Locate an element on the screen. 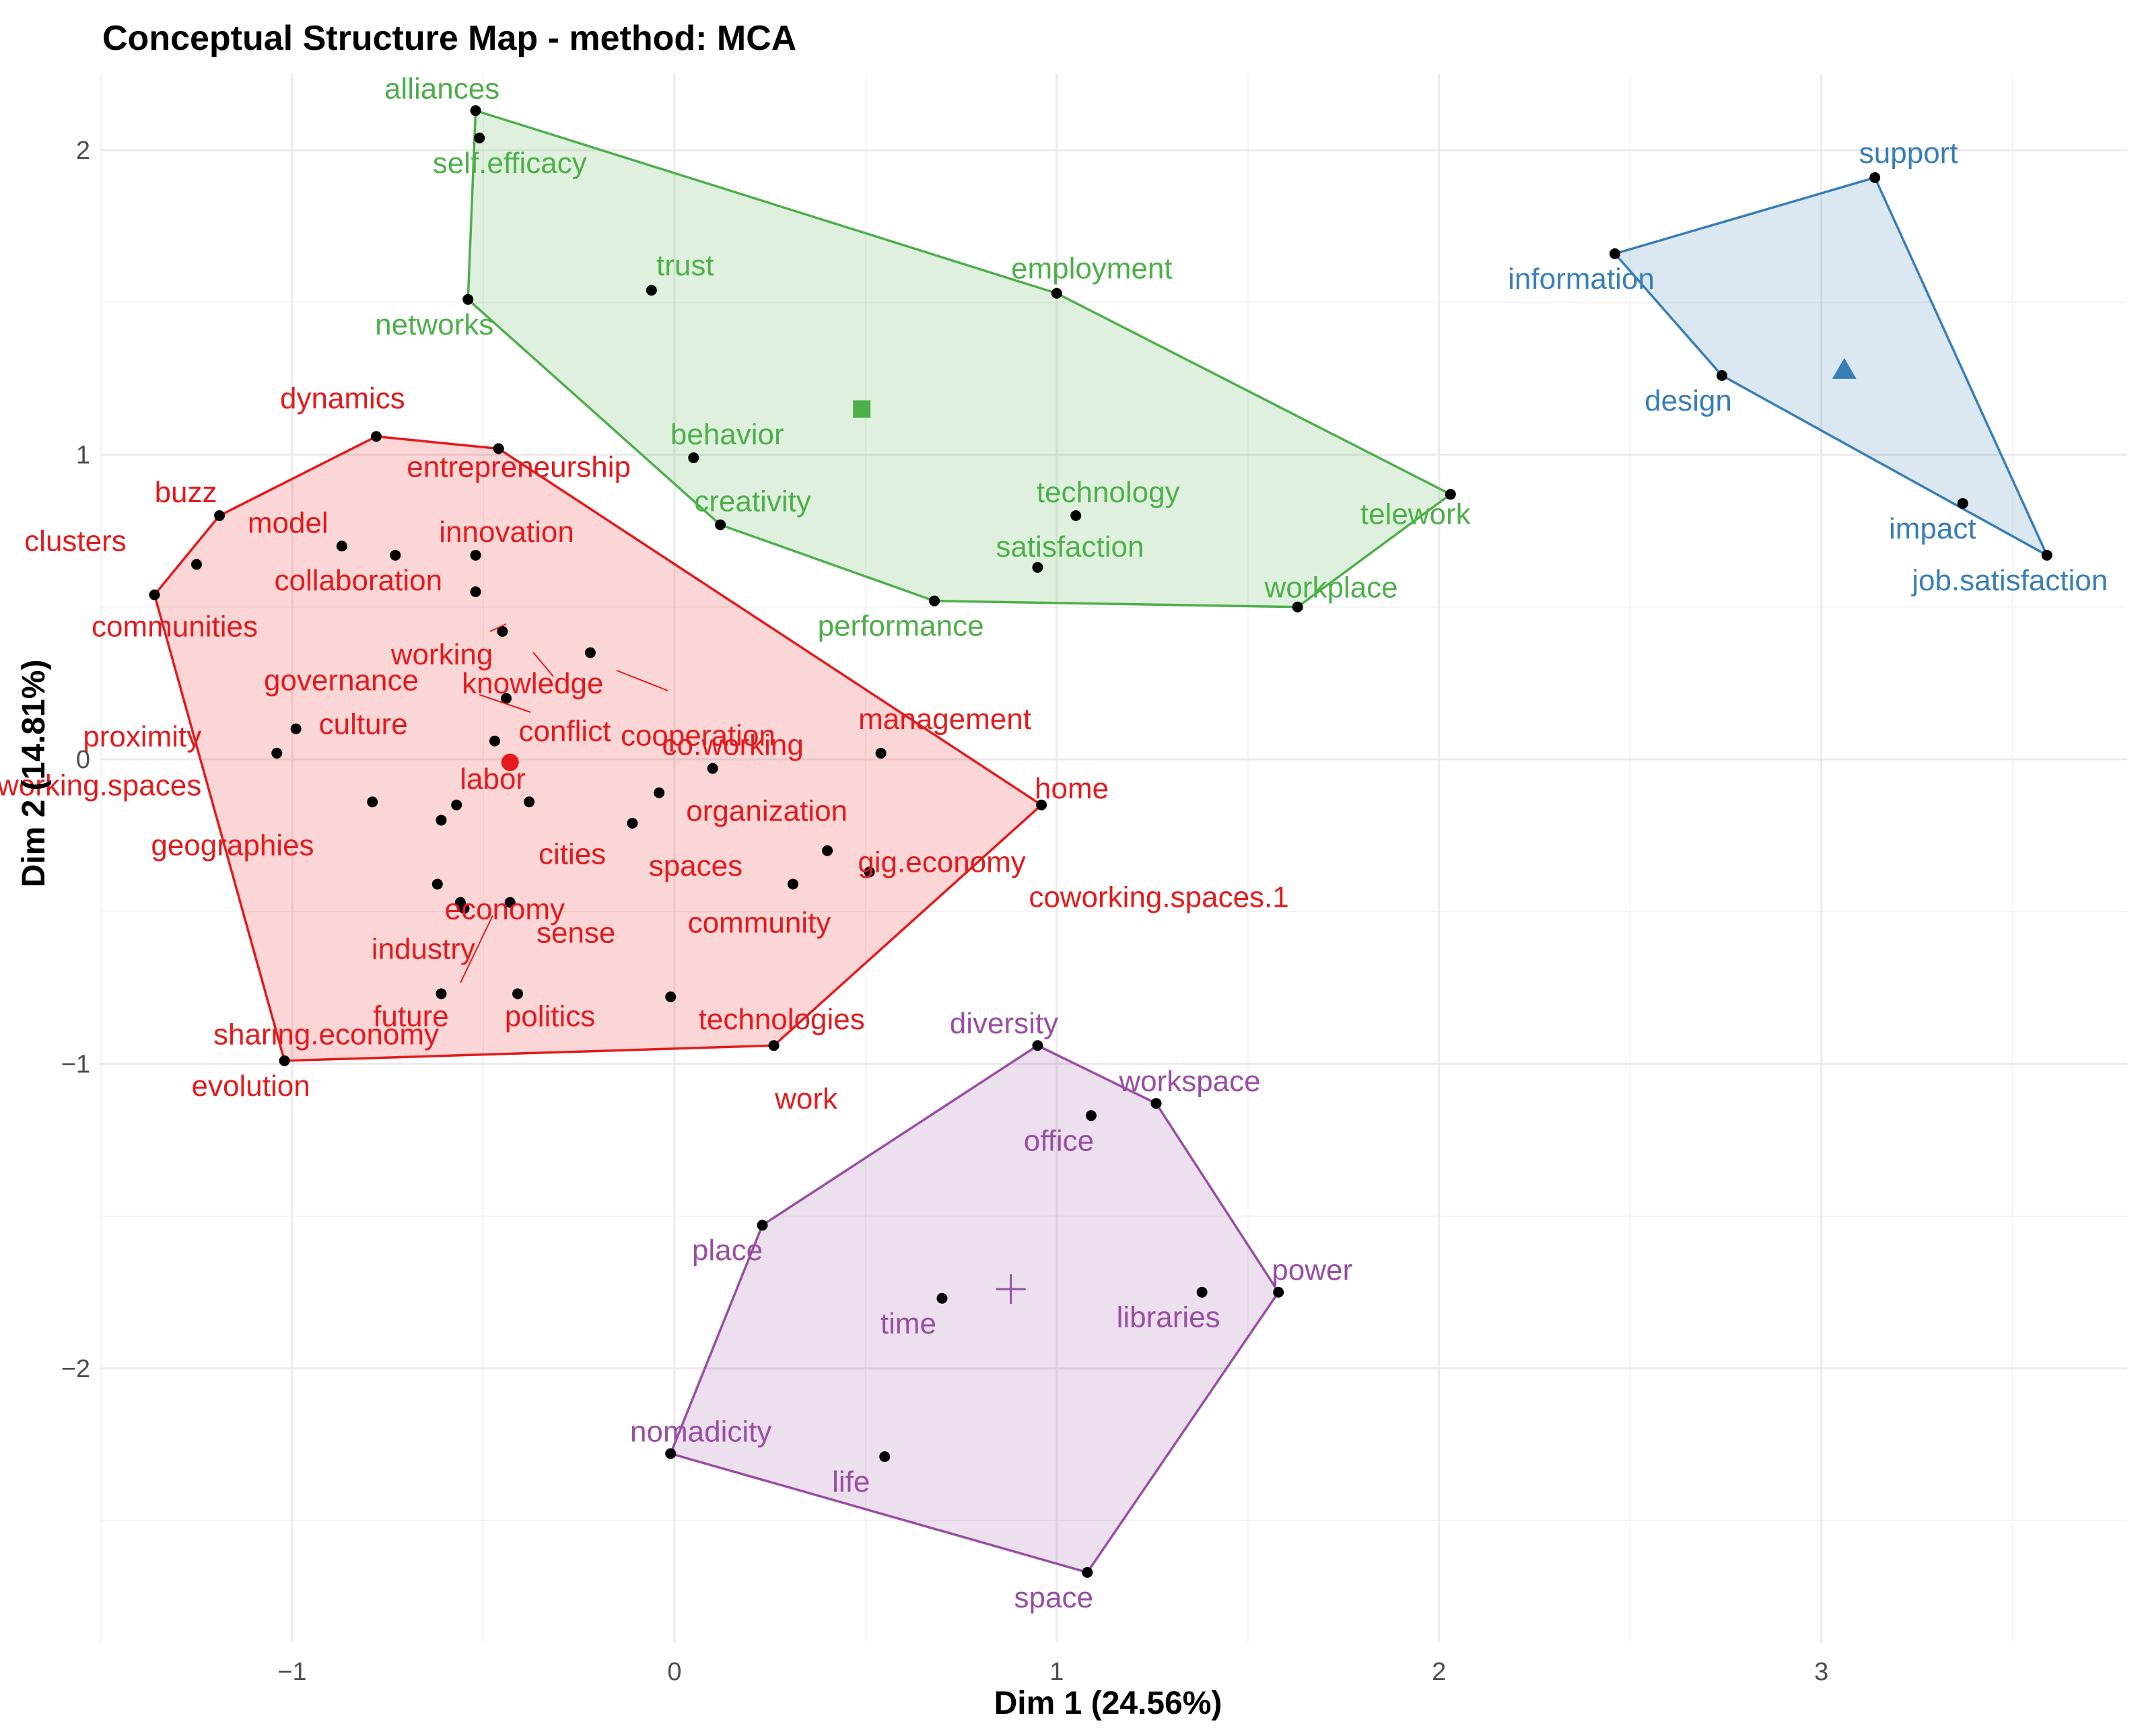  label-management: management is located at coordinates (944, 719).